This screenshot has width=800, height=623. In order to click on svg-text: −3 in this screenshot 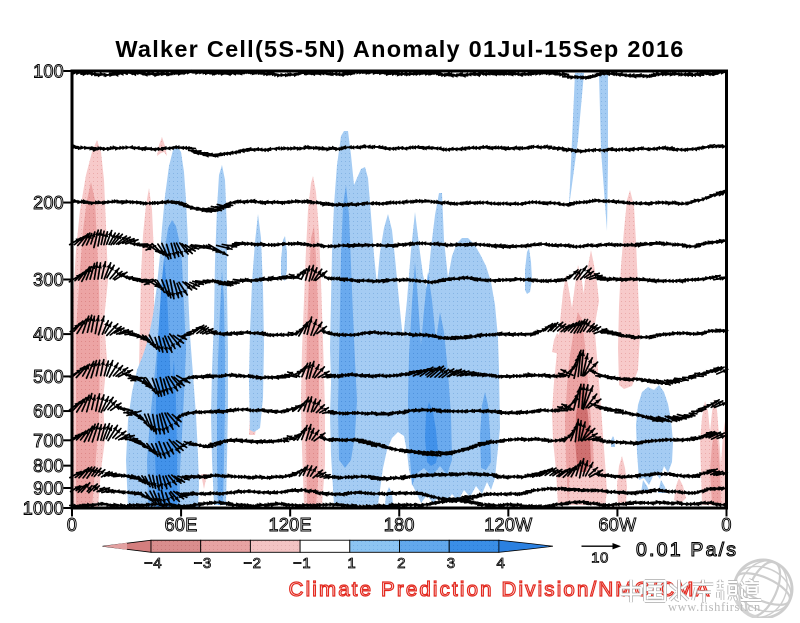, I will do `click(203, 563)`.